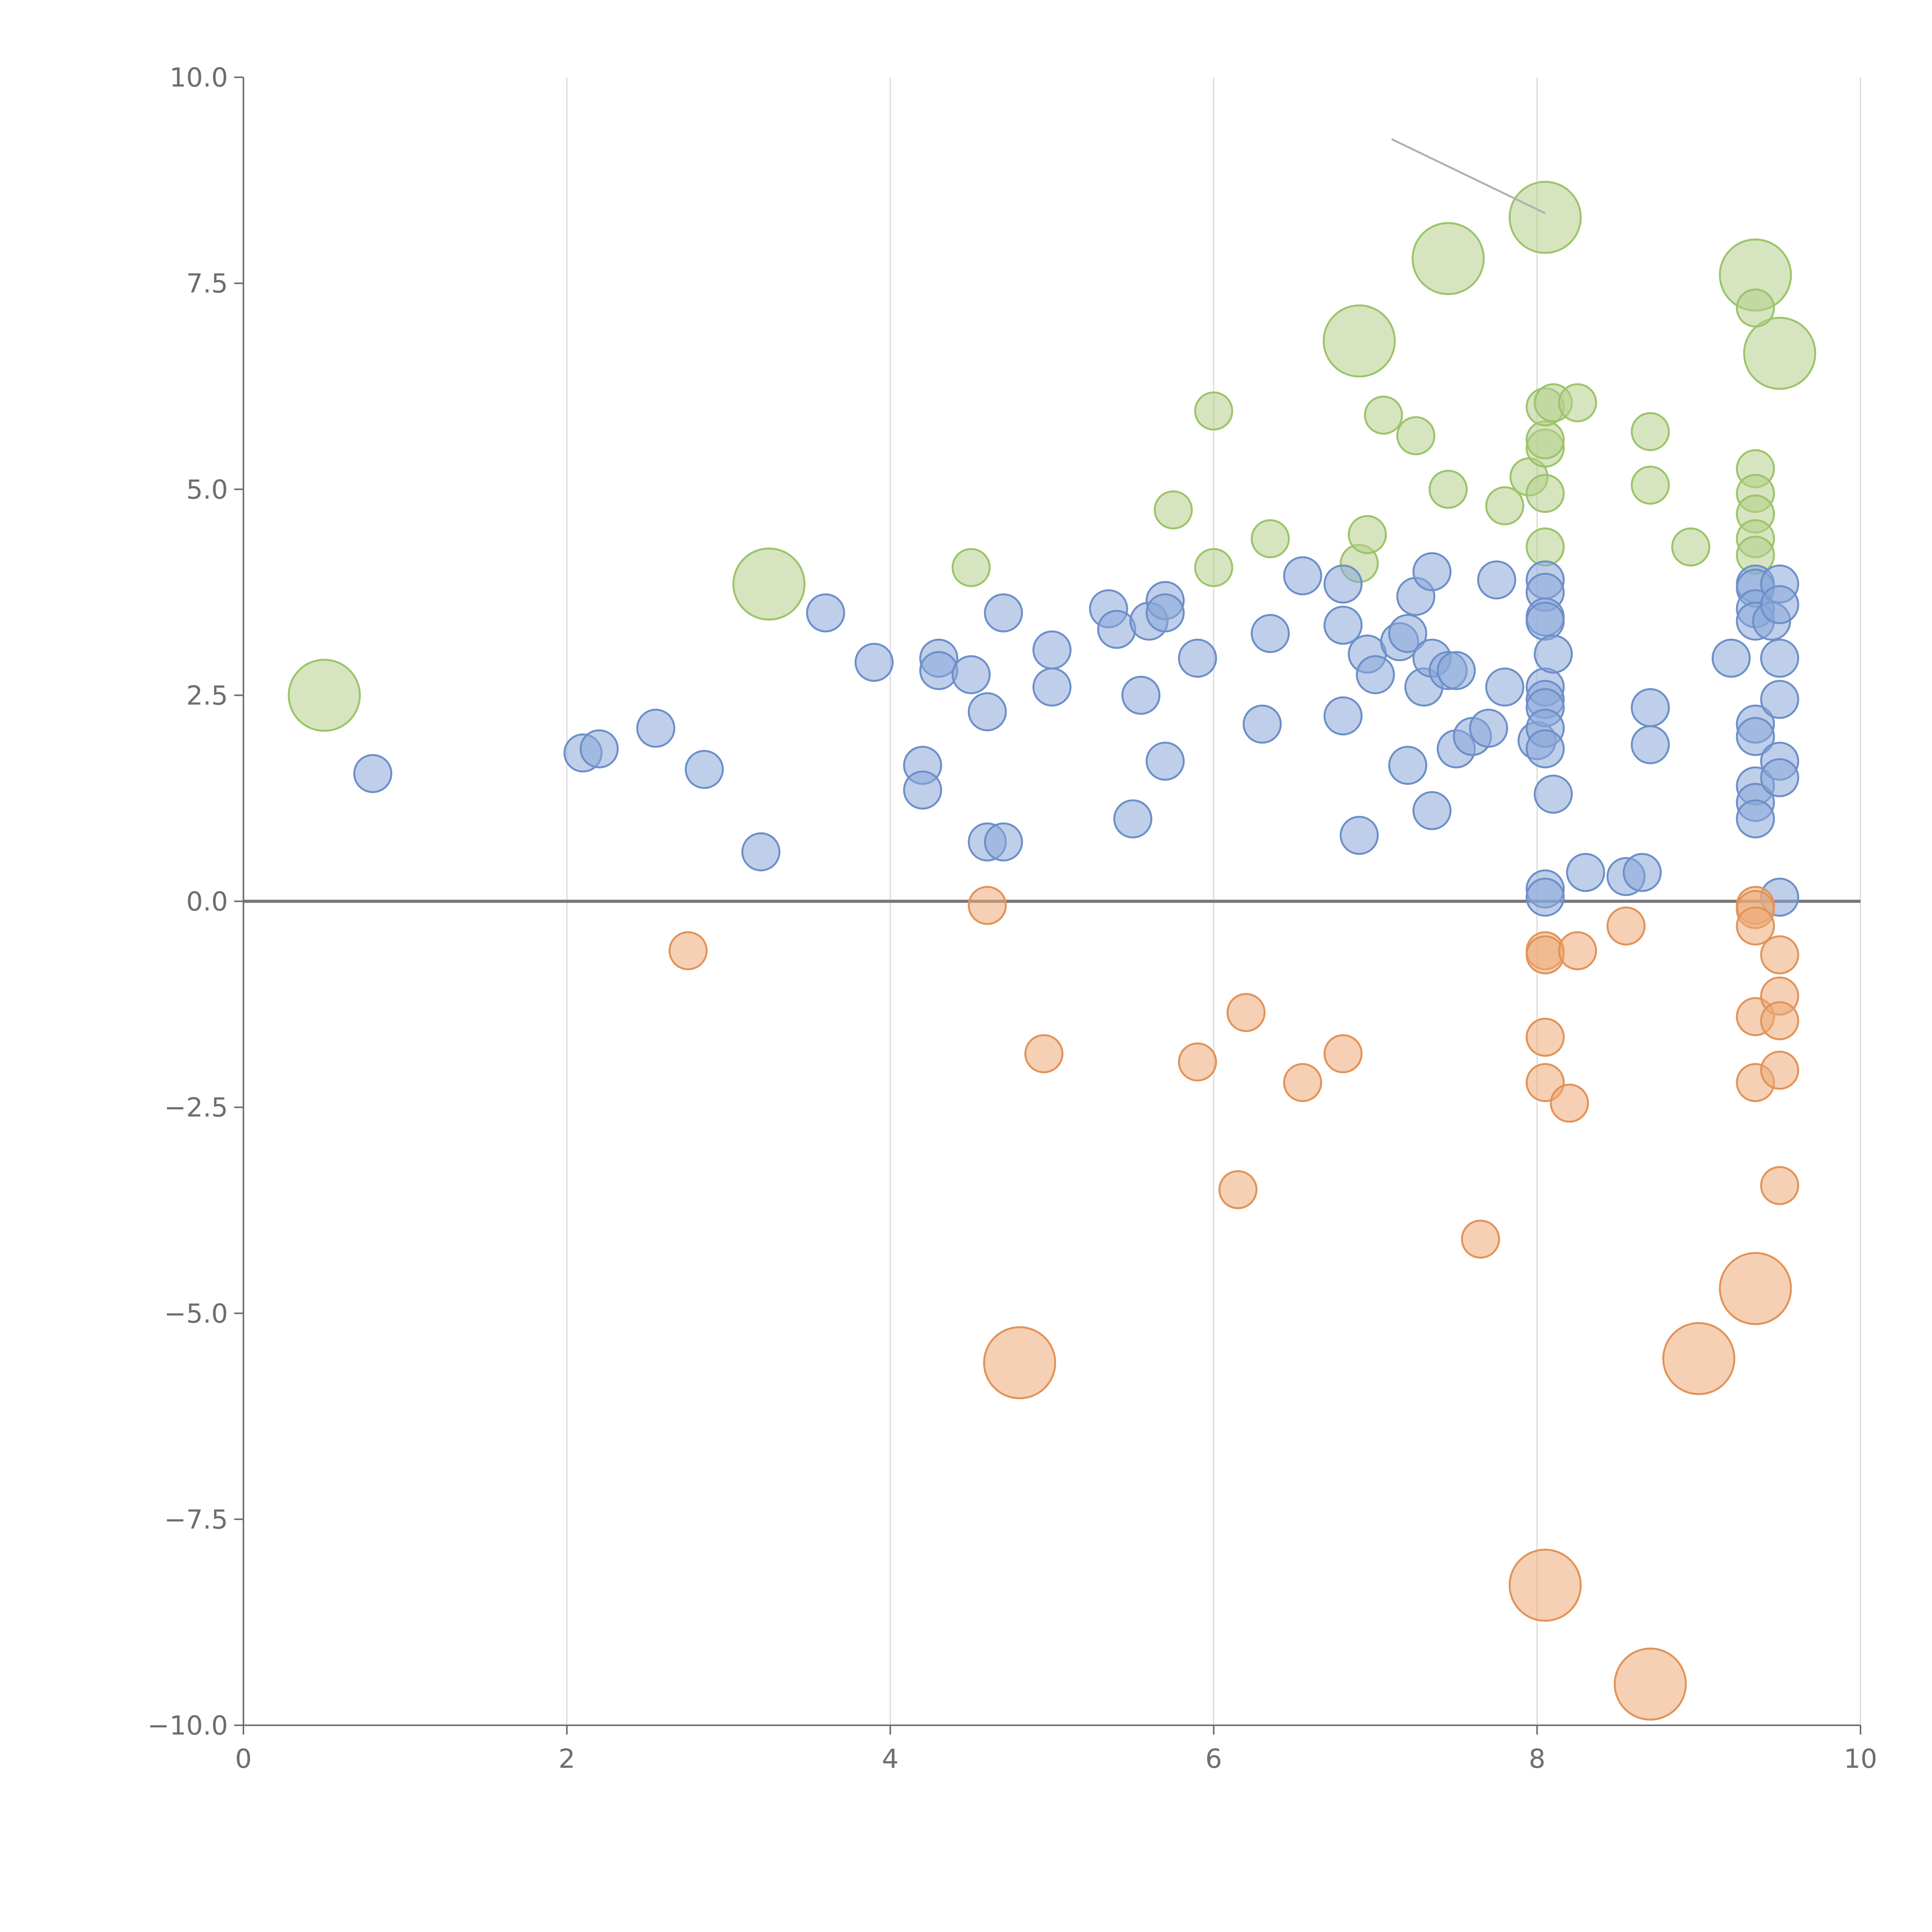 This screenshot has width=1932, height=1932. I want to click on y-tick-label: 0.0, so click(207, 902).